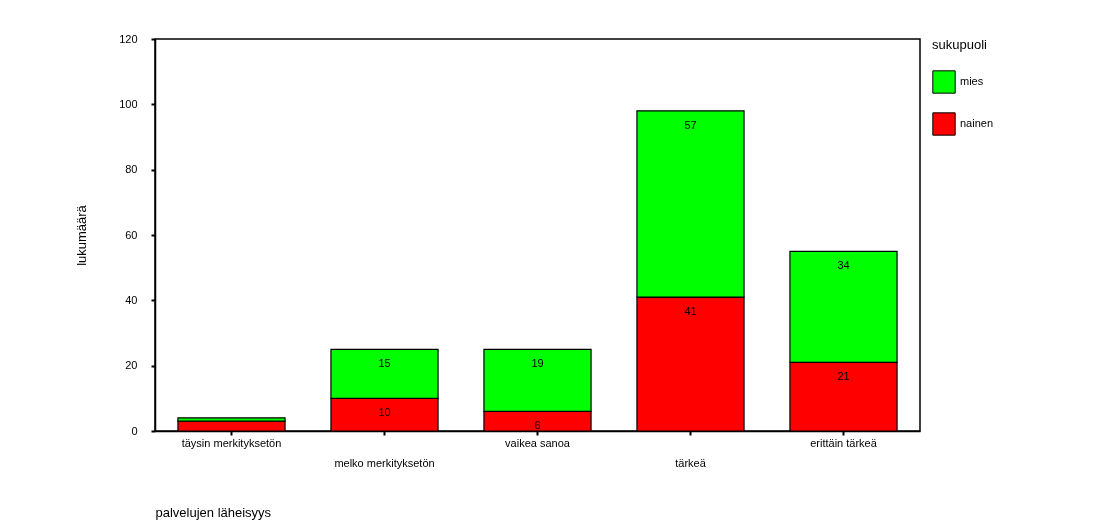 Image resolution: width=1104 pixels, height=531 pixels. Describe the element at coordinates (384, 363) in the screenshot. I see `data-label: 15` at that location.